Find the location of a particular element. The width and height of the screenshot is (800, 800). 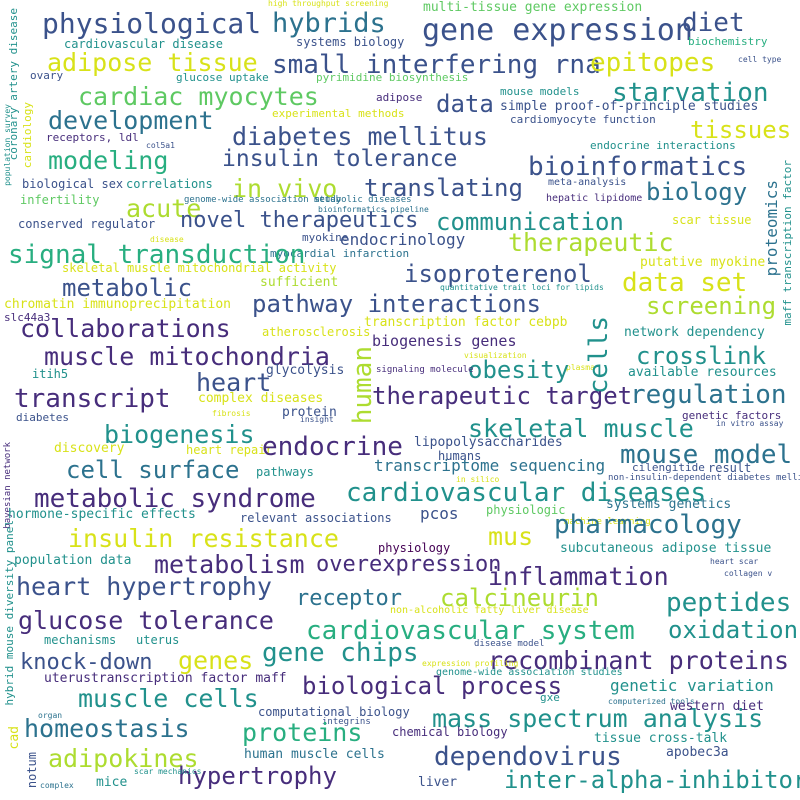

word-metabolic-syndrome: metabolic syndrome is located at coordinates (175, 499).